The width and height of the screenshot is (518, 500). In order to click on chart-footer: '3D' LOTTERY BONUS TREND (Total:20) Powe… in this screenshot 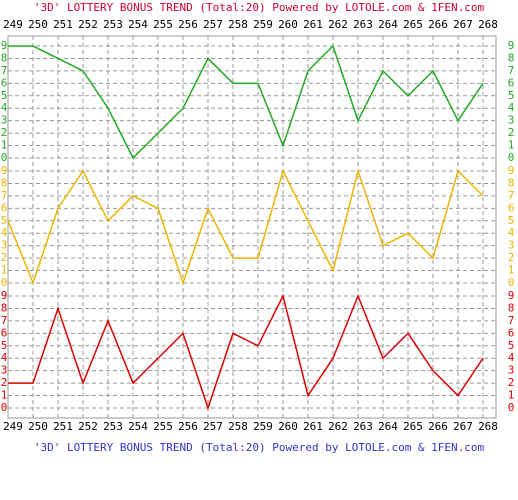, I will do `click(259, 447)`.